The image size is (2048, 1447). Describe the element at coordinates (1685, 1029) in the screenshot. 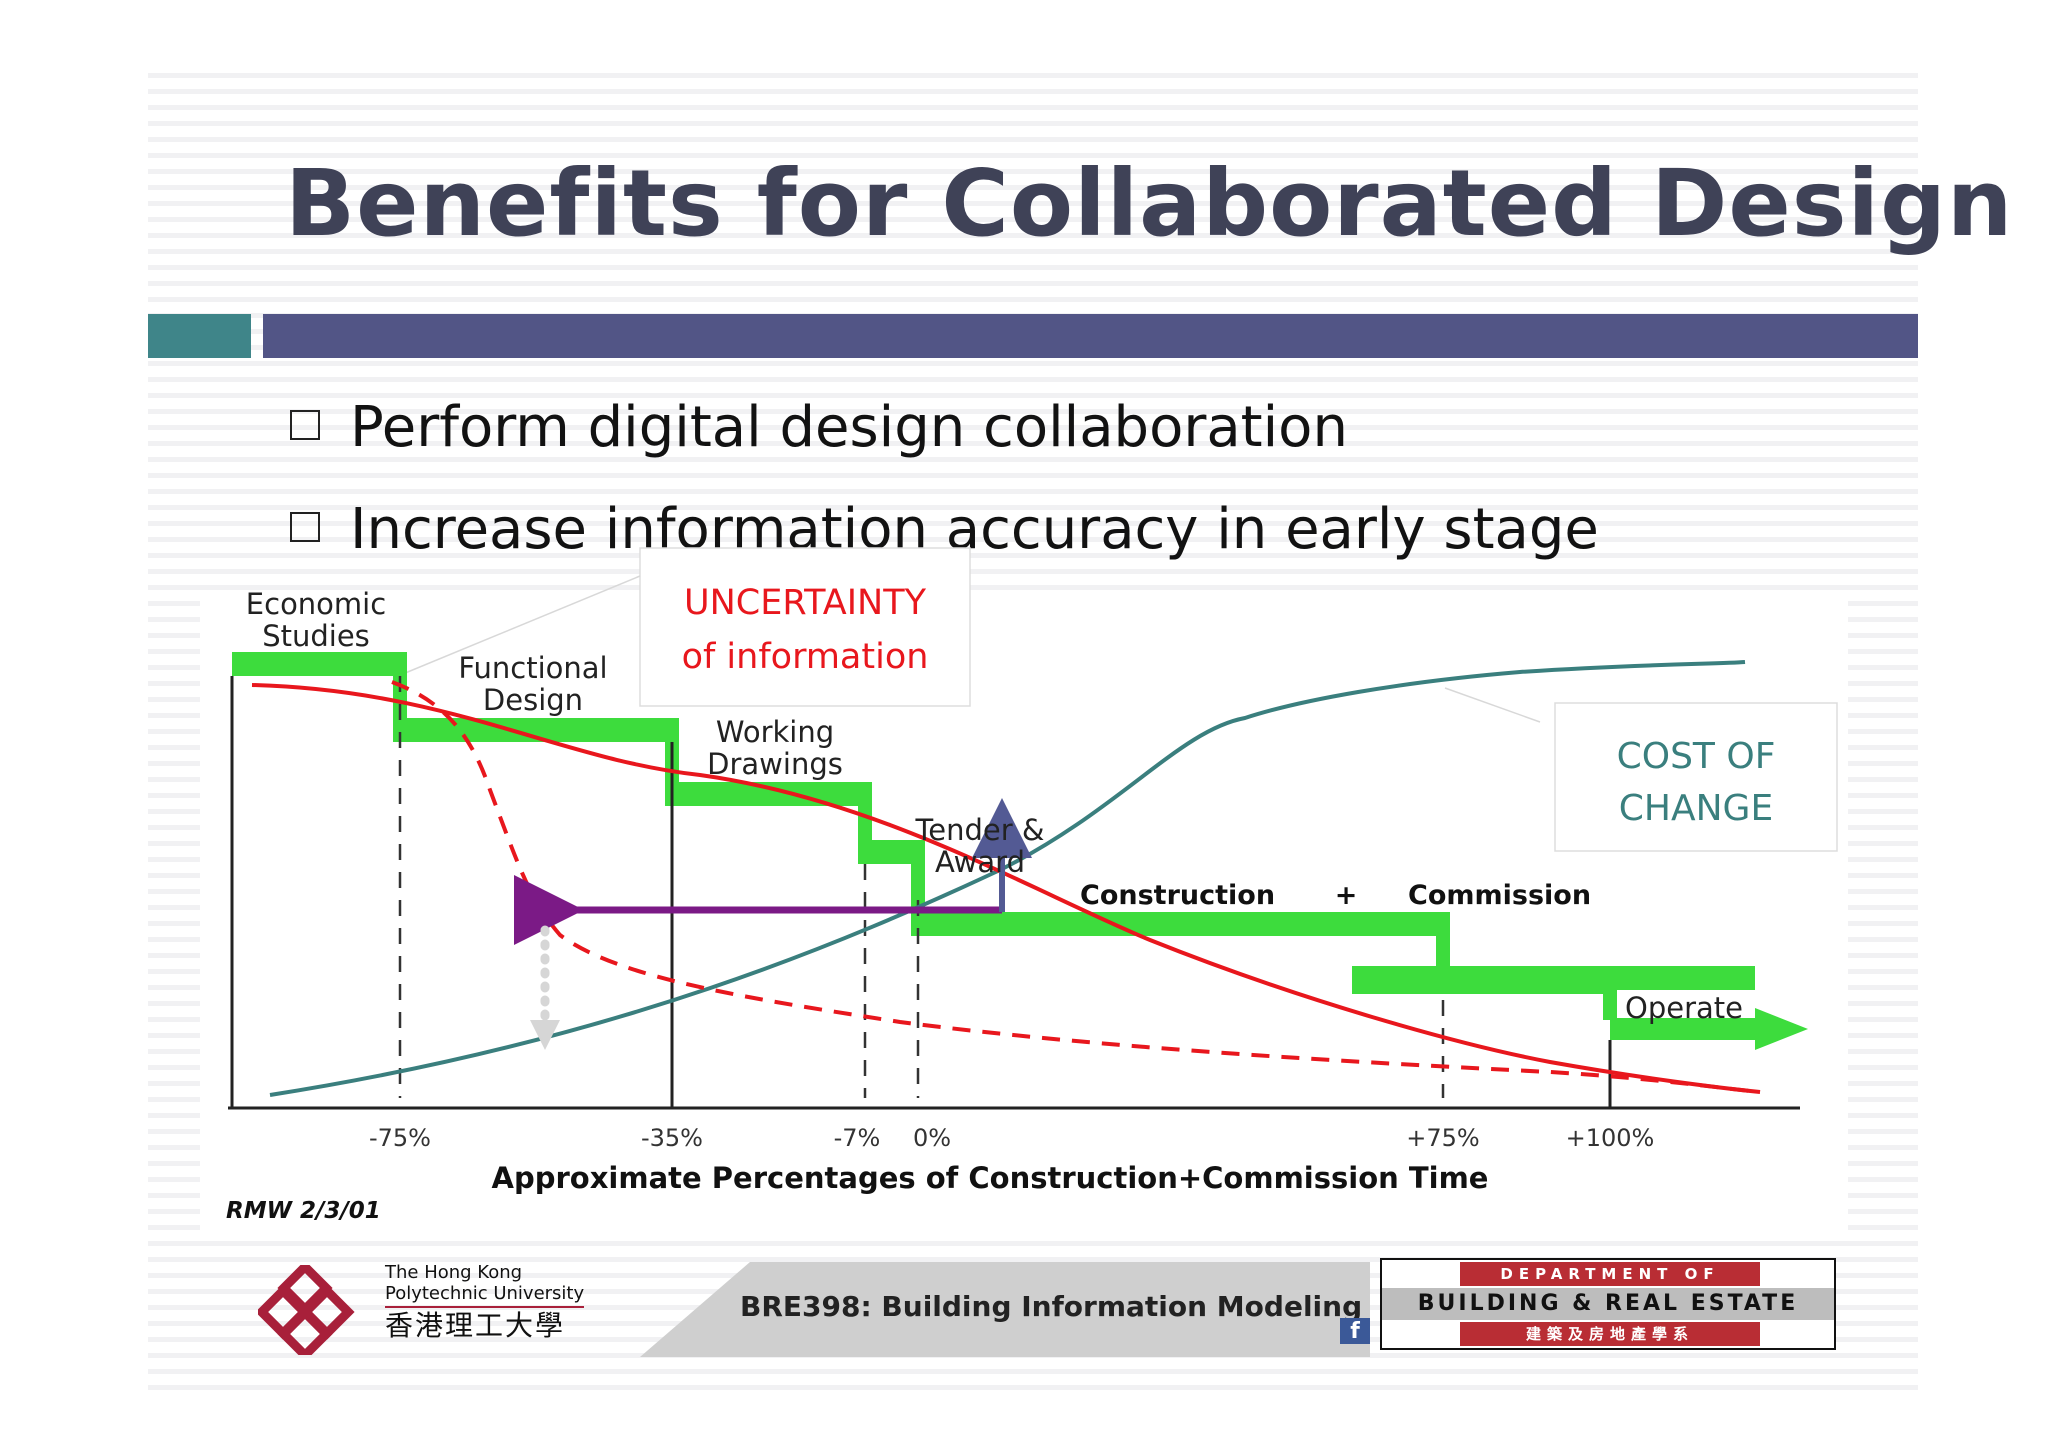

I see `operate-bar` at that location.